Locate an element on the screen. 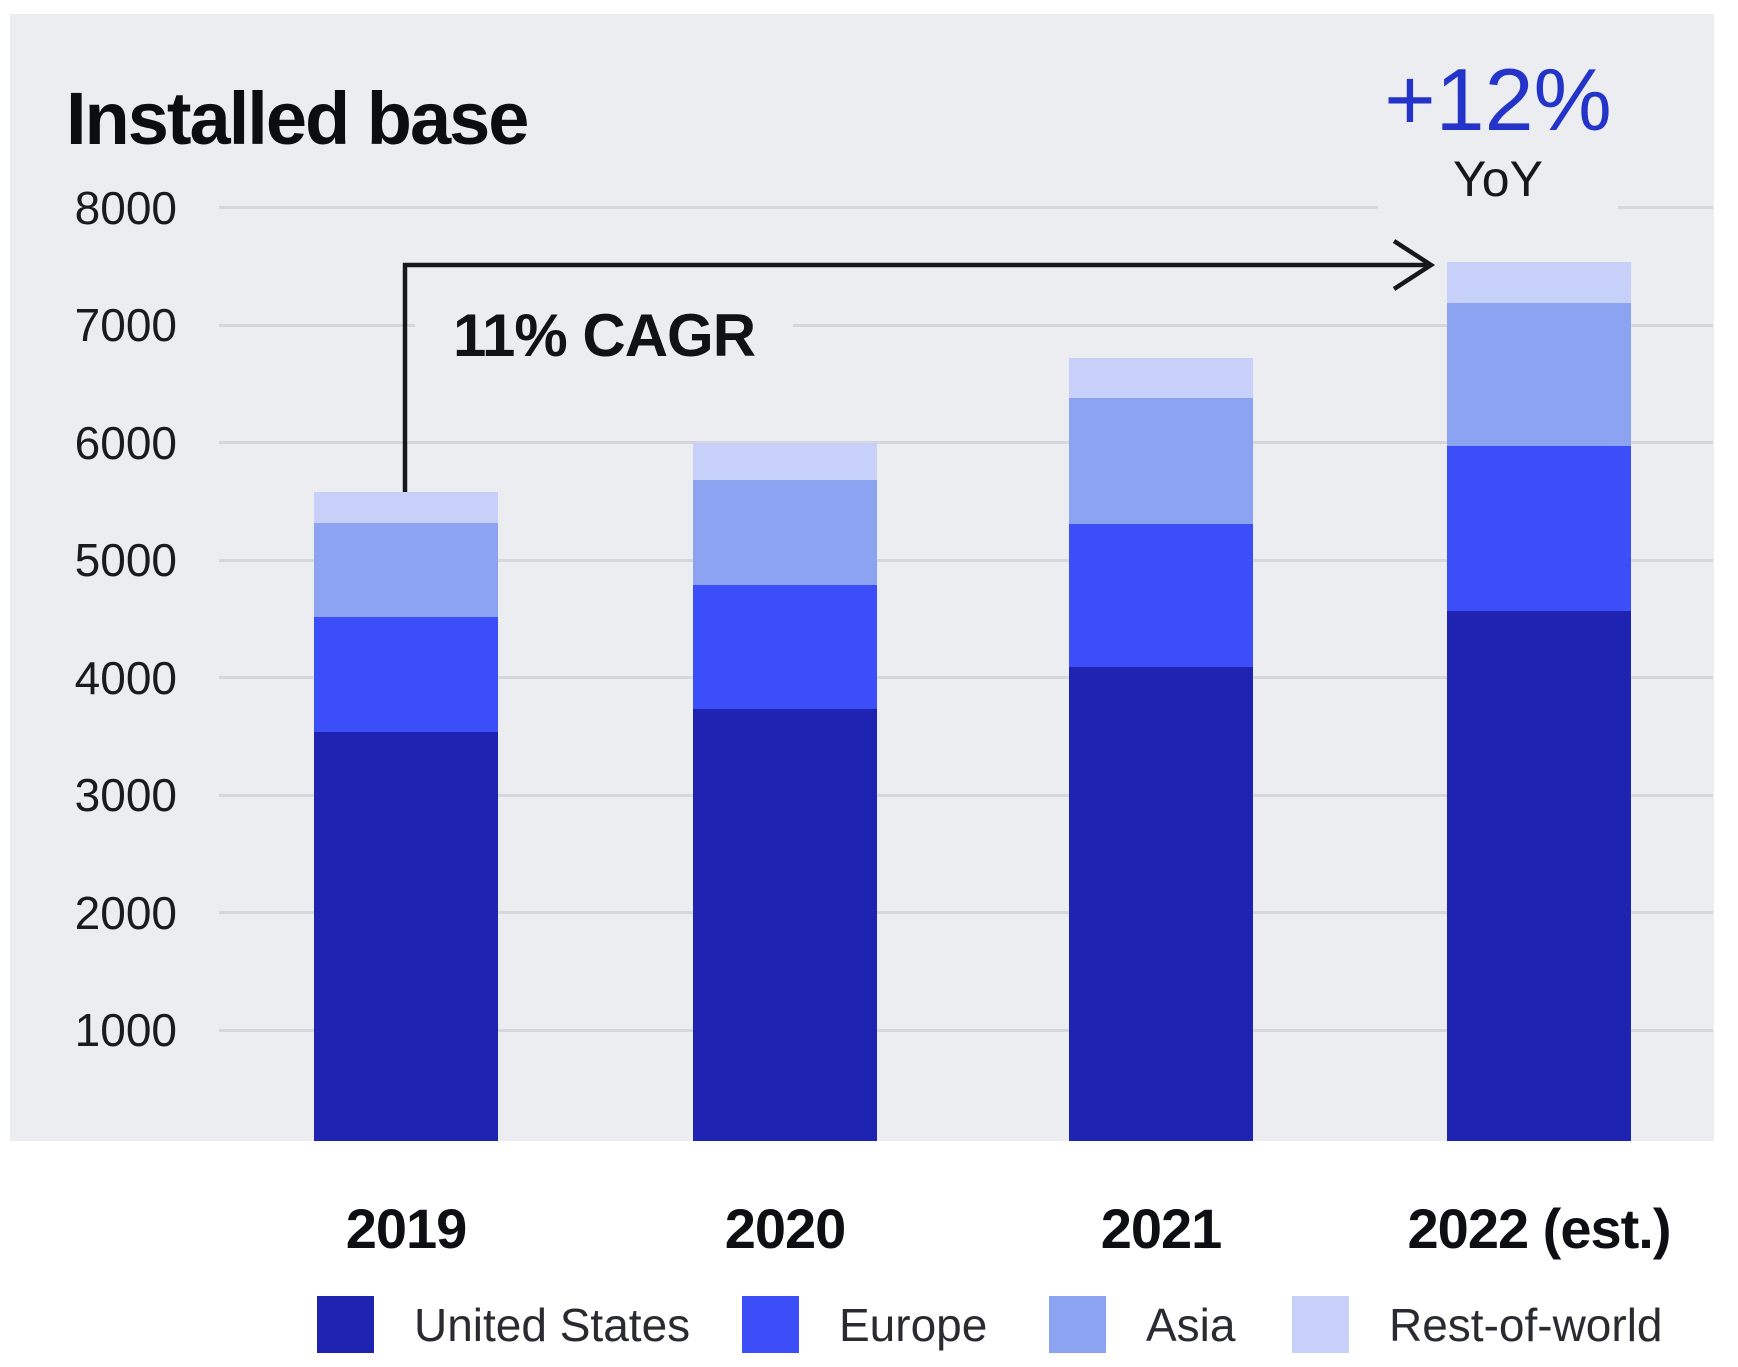  gridline-2000 is located at coordinates (966, 912).